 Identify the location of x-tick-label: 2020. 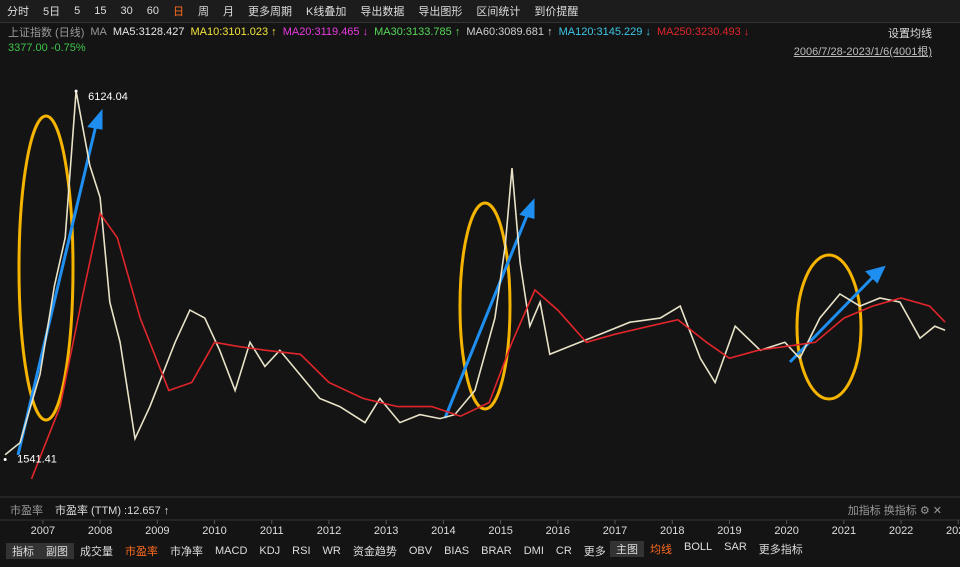
(786, 531).